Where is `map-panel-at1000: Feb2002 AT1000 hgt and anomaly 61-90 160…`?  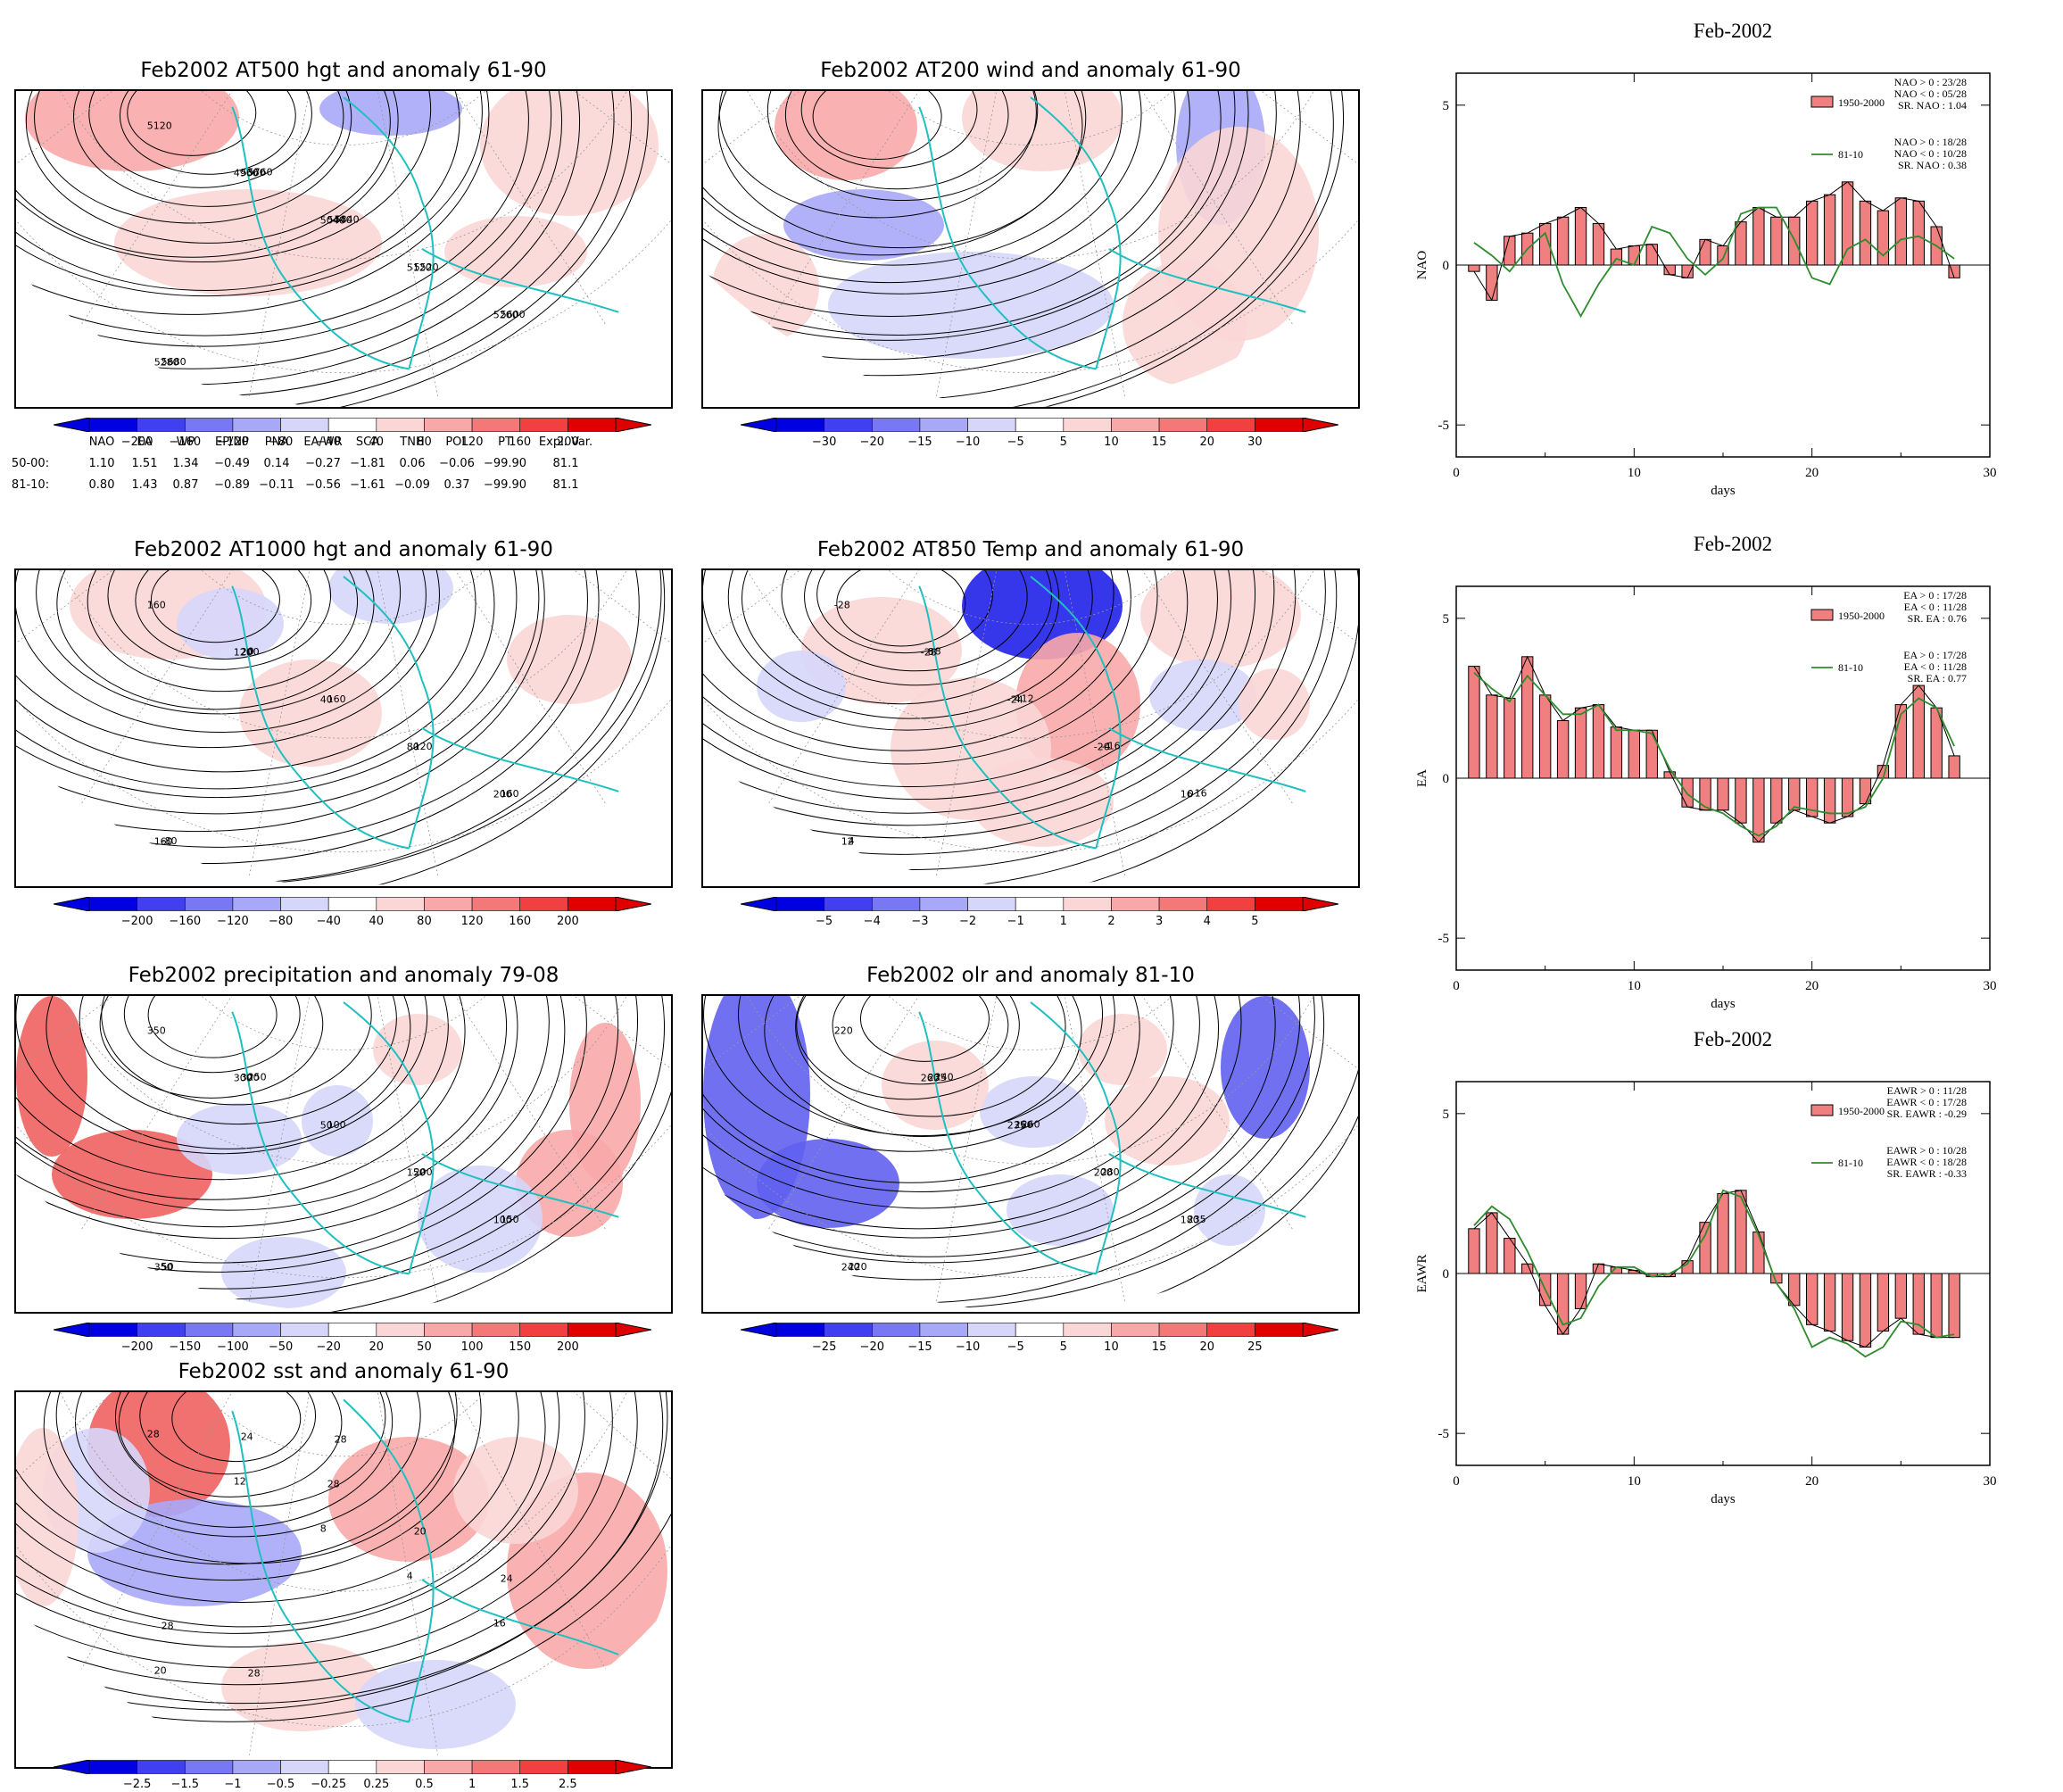 map-panel-at1000: Feb2002 AT1000 hgt and anomaly 61-90 160… is located at coordinates (343, 733).